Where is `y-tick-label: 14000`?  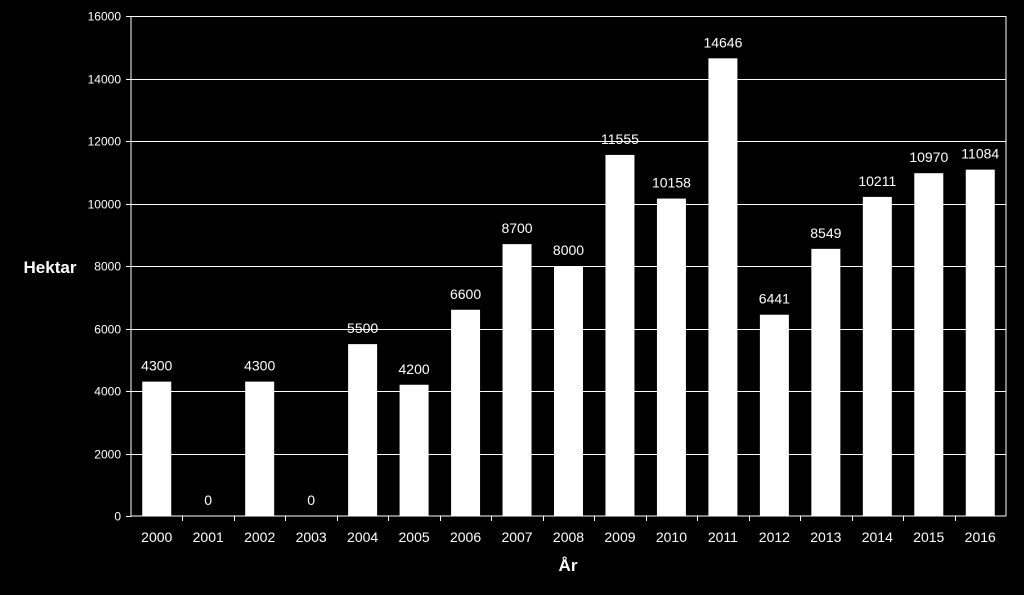 y-tick-label: 14000 is located at coordinates (105, 80).